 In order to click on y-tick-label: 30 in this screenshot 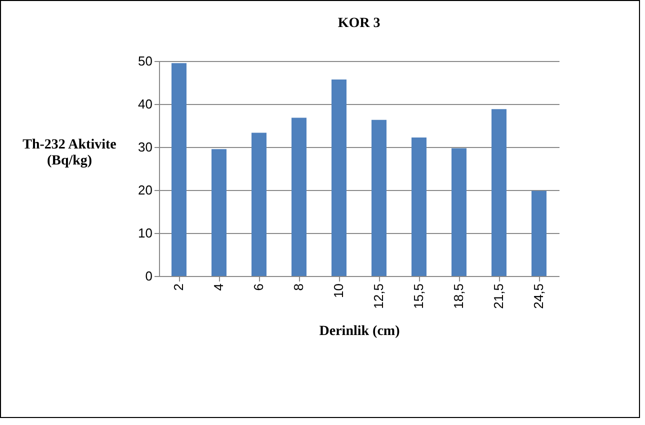, I will do `click(145, 147)`.